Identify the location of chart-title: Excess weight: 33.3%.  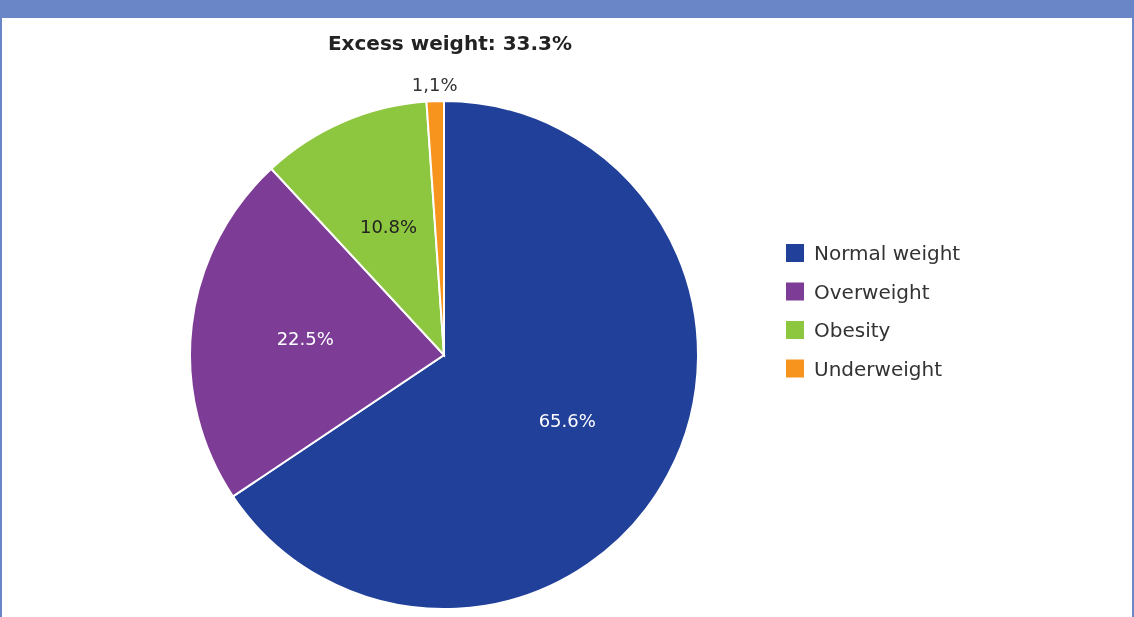
(450, 43).